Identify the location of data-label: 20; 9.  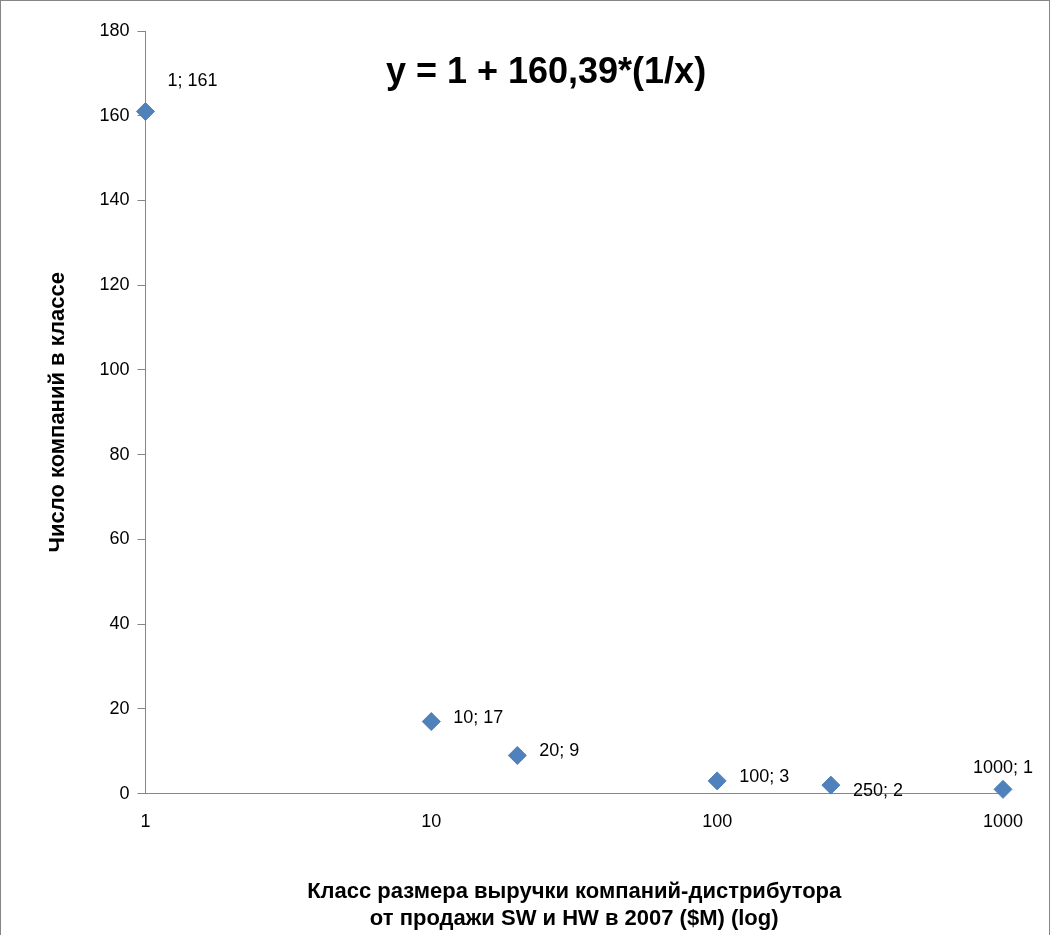
(559, 750).